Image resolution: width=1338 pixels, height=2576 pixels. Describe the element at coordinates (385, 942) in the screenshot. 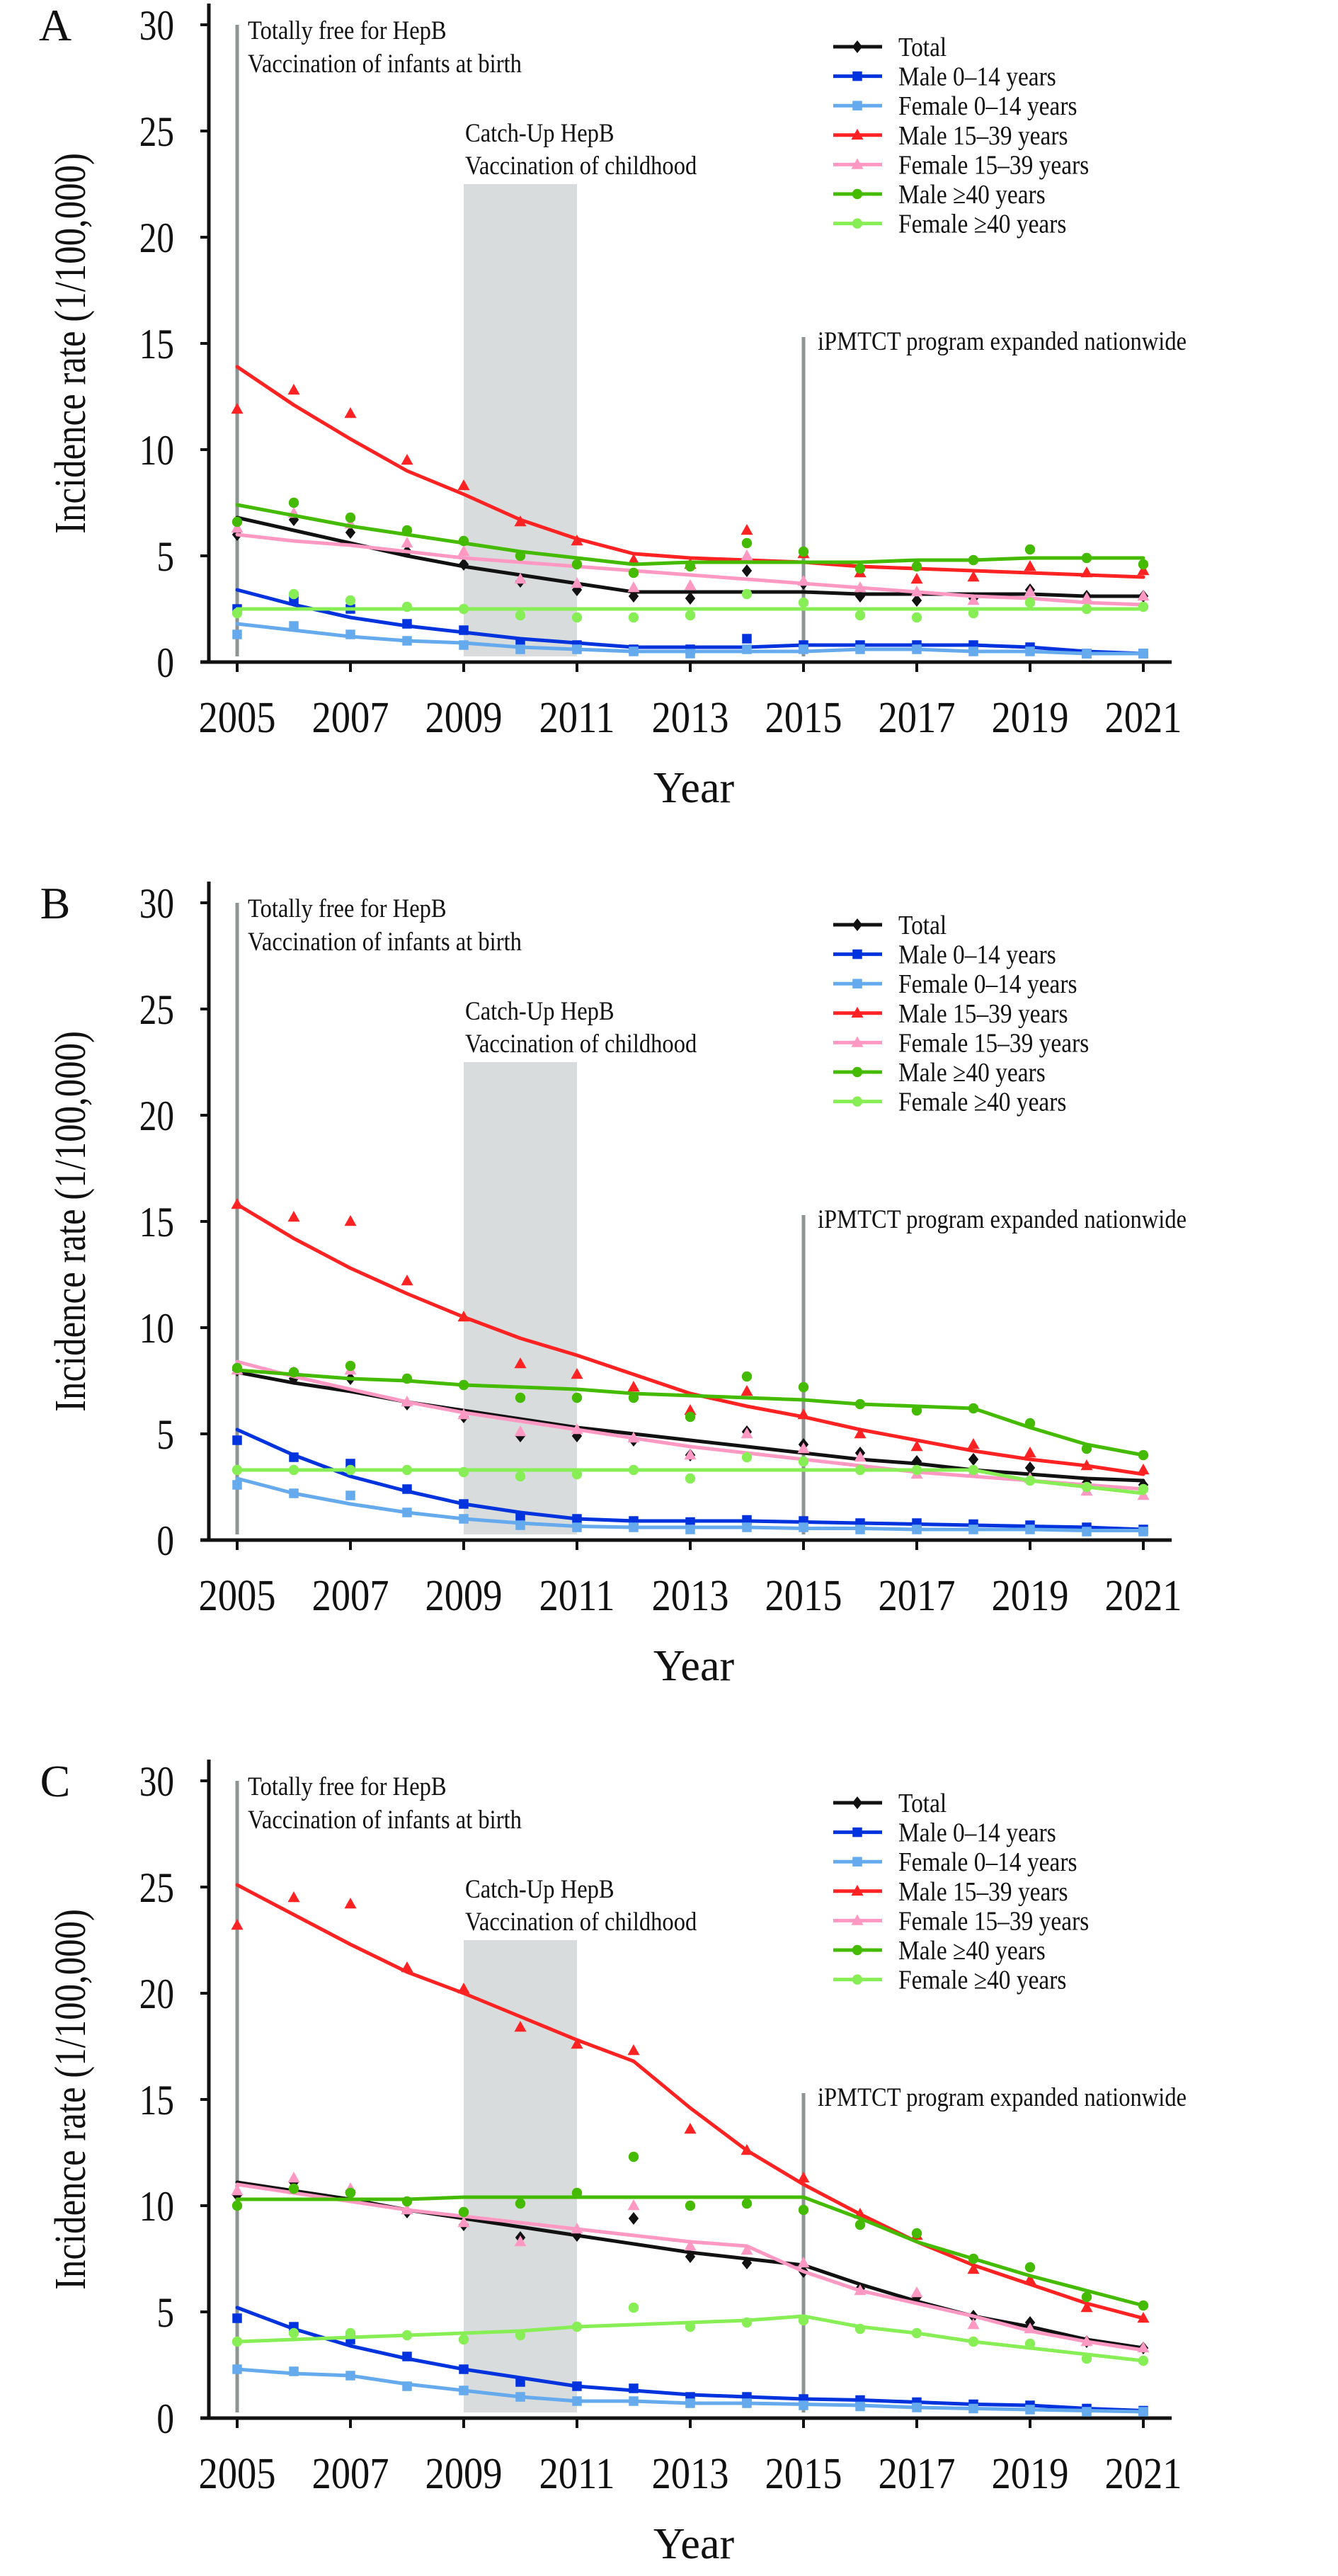

I see `birth-annotation-line2: Vaccination of infants at birth` at that location.